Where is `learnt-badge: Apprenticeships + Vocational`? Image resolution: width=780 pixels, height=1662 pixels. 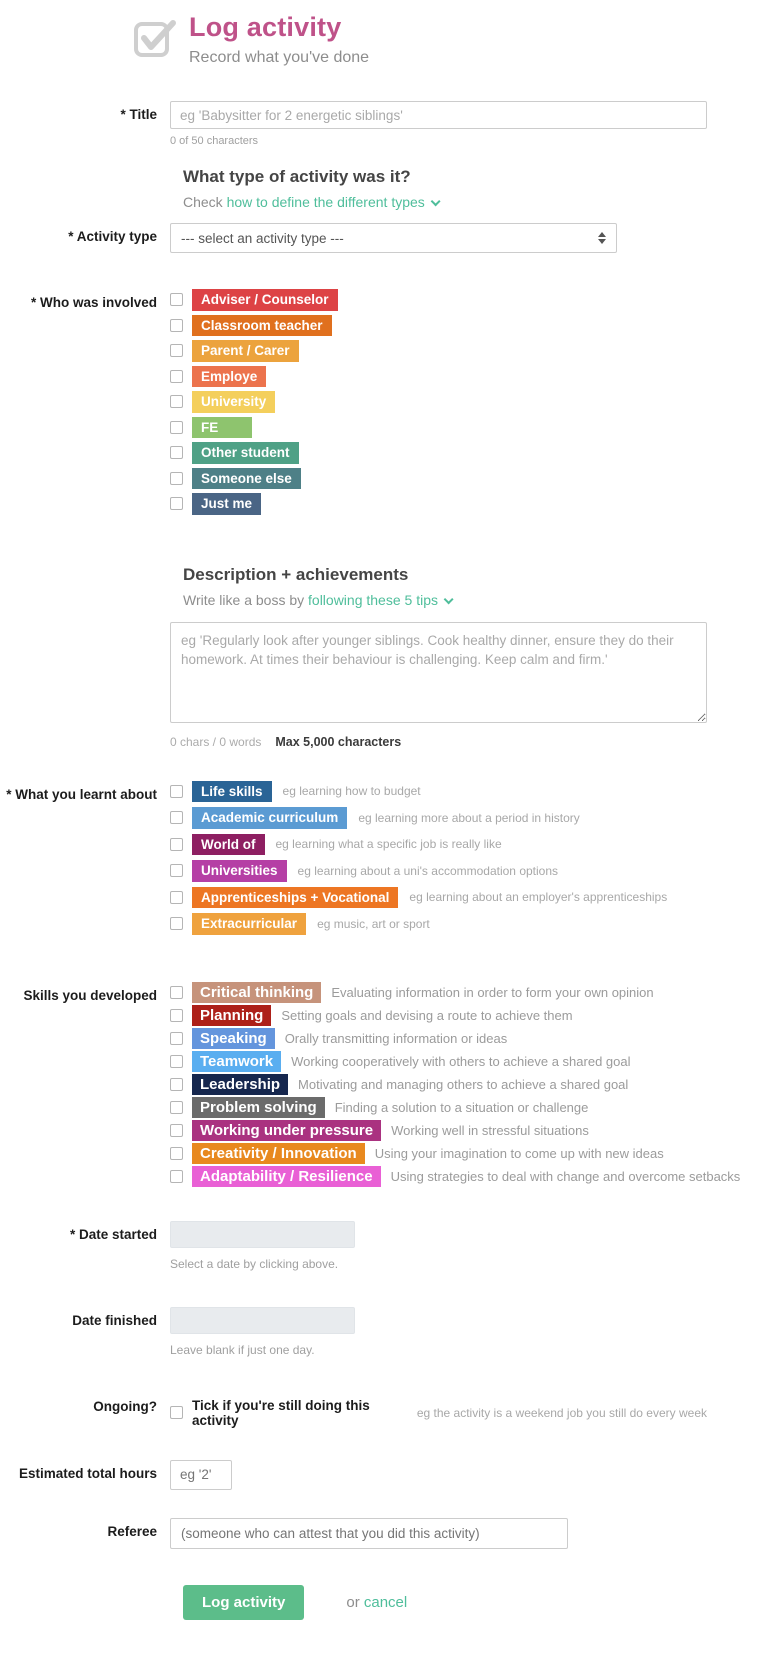
learnt-badge: Apprenticeships + Vocational is located at coordinates (295, 897).